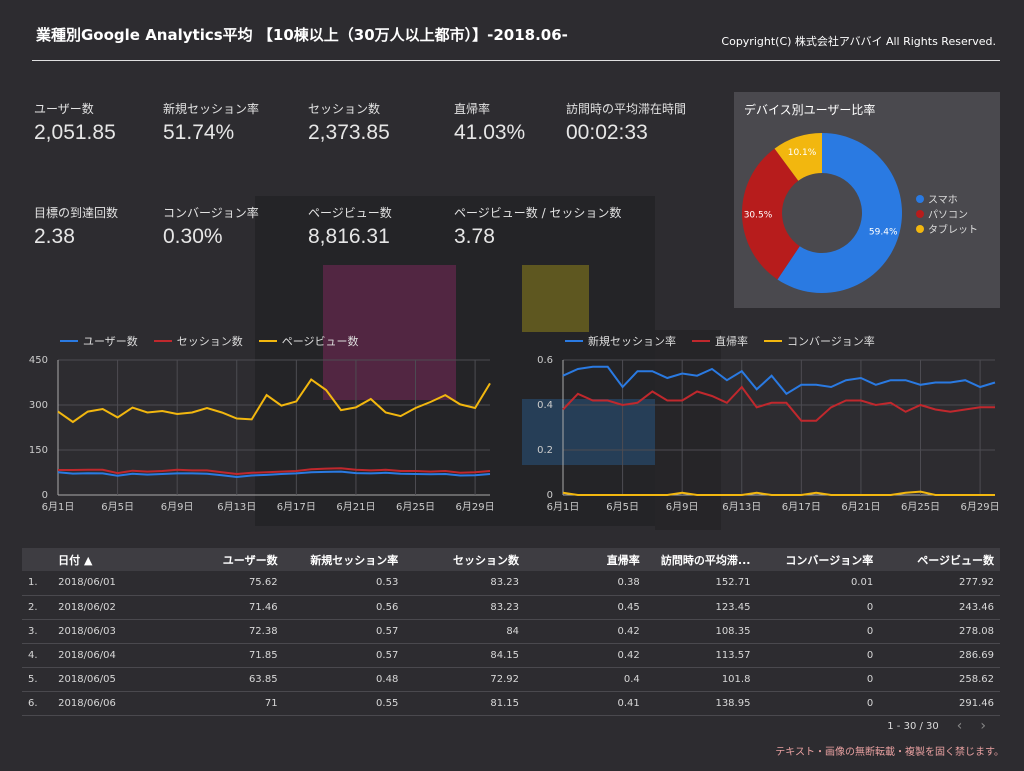 The height and width of the screenshot is (771, 1024). Describe the element at coordinates (831, 341) in the screenshot. I see `legend-label: コンバージョン率` at that location.